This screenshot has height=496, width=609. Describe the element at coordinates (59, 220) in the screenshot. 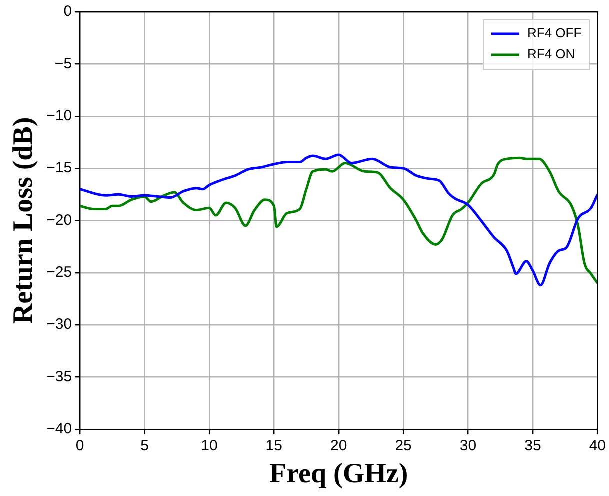

I see `y-tick-label: −20` at that location.